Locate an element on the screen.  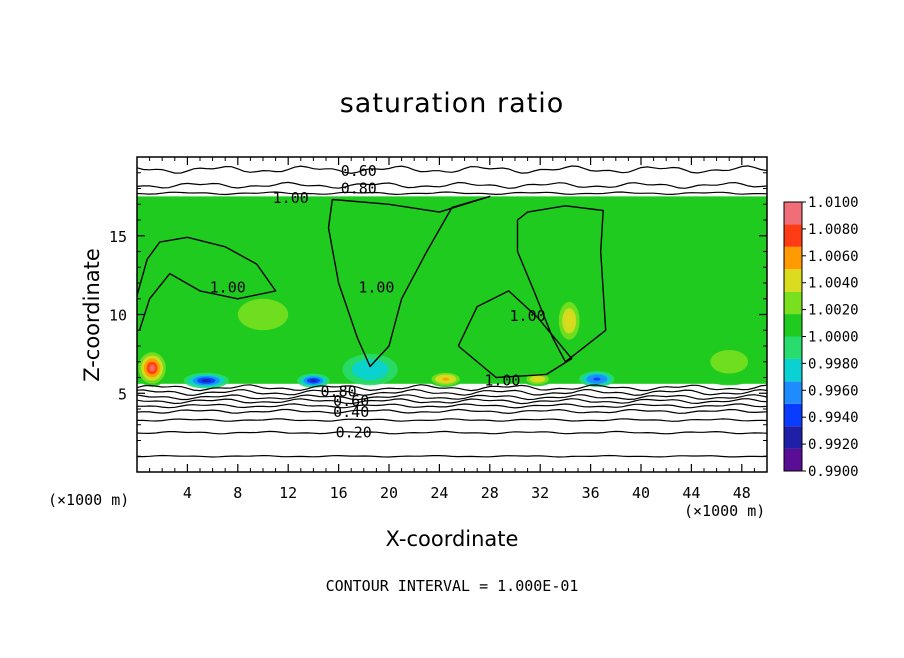
colorbar-label-7: 0.9960 is located at coordinates (833, 391).